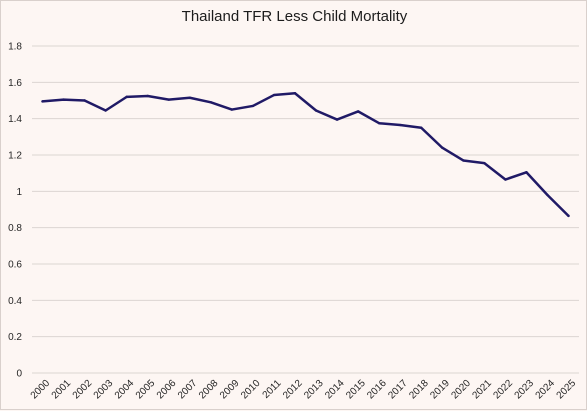 Image resolution: width=587 pixels, height=411 pixels. I want to click on x-tick-label: 2002, so click(83, 390).